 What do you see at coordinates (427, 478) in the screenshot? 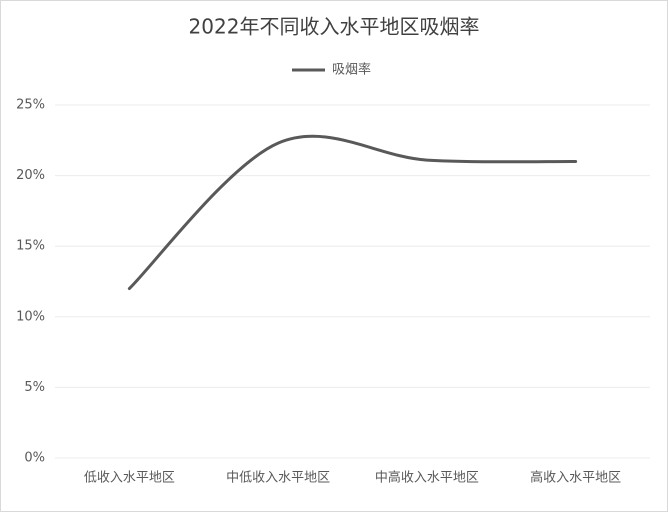
I see `x-tick-label: 中高收入水平地区` at bounding box center [427, 478].